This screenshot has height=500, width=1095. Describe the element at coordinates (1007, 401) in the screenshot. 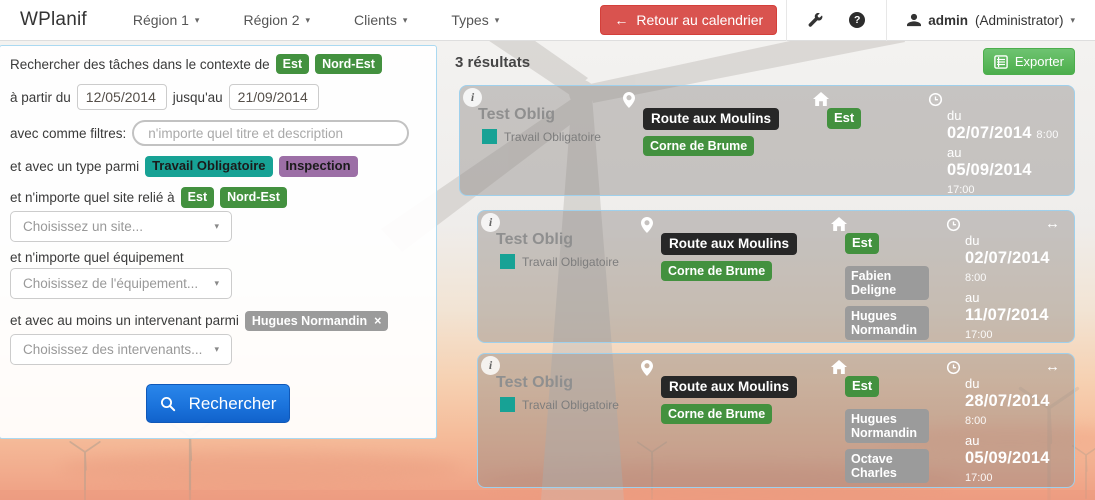

I see `start-date: 28/07/2014` at that location.